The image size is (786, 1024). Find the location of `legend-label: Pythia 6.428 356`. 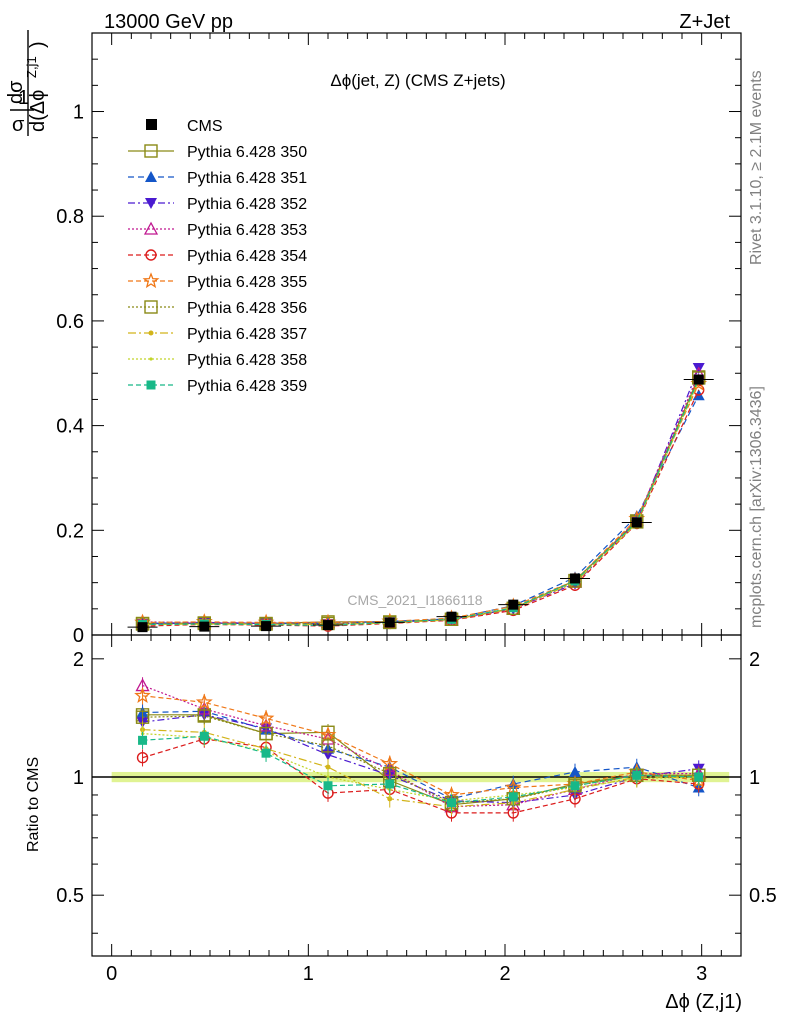

legend-label: Pythia 6.428 356 is located at coordinates (247, 308).